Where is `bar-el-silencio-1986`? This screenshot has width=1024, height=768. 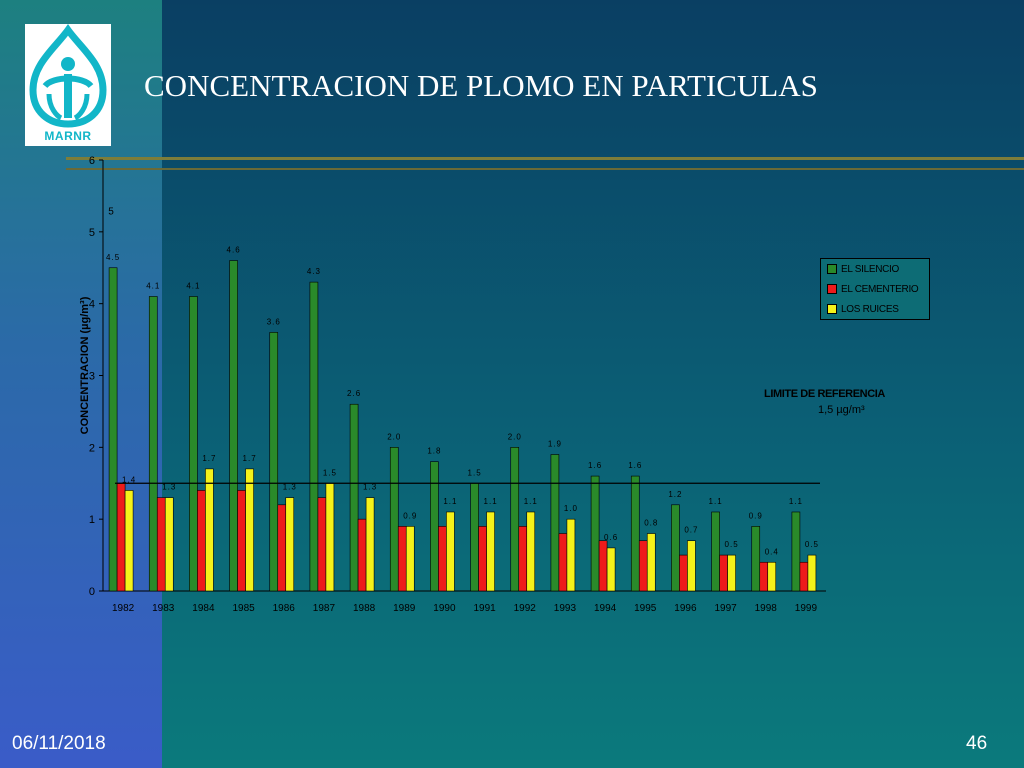 bar-el-silencio-1986 is located at coordinates (274, 462).